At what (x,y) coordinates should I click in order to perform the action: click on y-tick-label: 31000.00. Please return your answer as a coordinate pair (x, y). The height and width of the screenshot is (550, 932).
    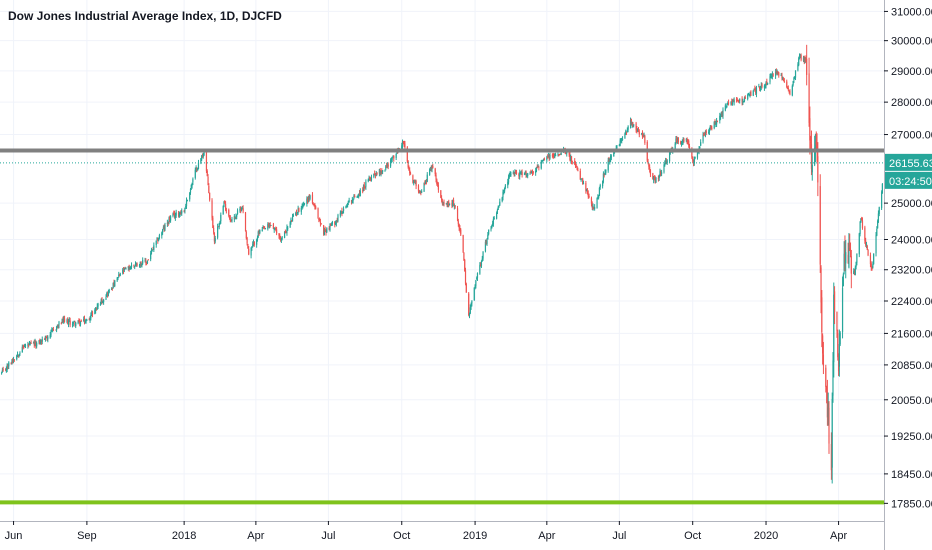
    Looking at the image, I should click on (911, 12).